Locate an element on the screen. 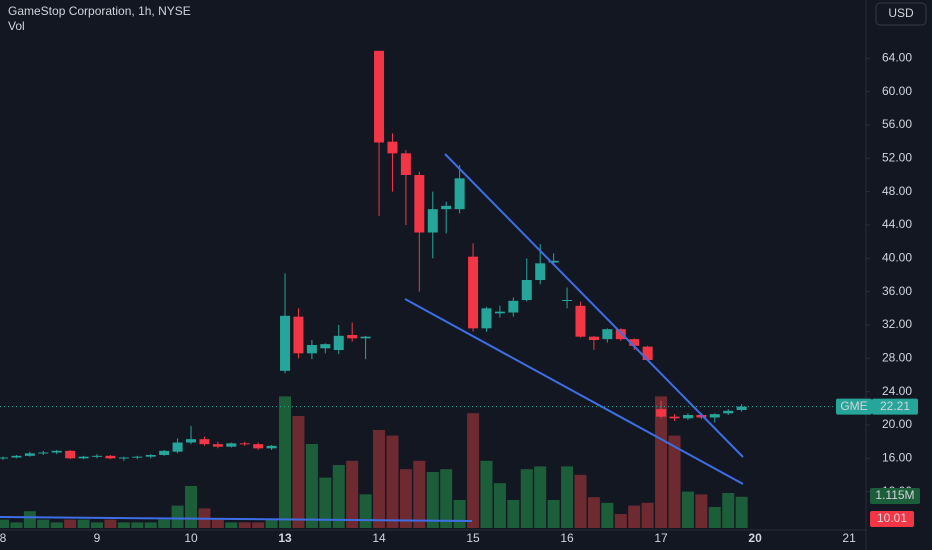 Image resolution: width=932 pixels, height=550 pixels. y-tick-label: 48.00 is located at coordinates (897, 191).